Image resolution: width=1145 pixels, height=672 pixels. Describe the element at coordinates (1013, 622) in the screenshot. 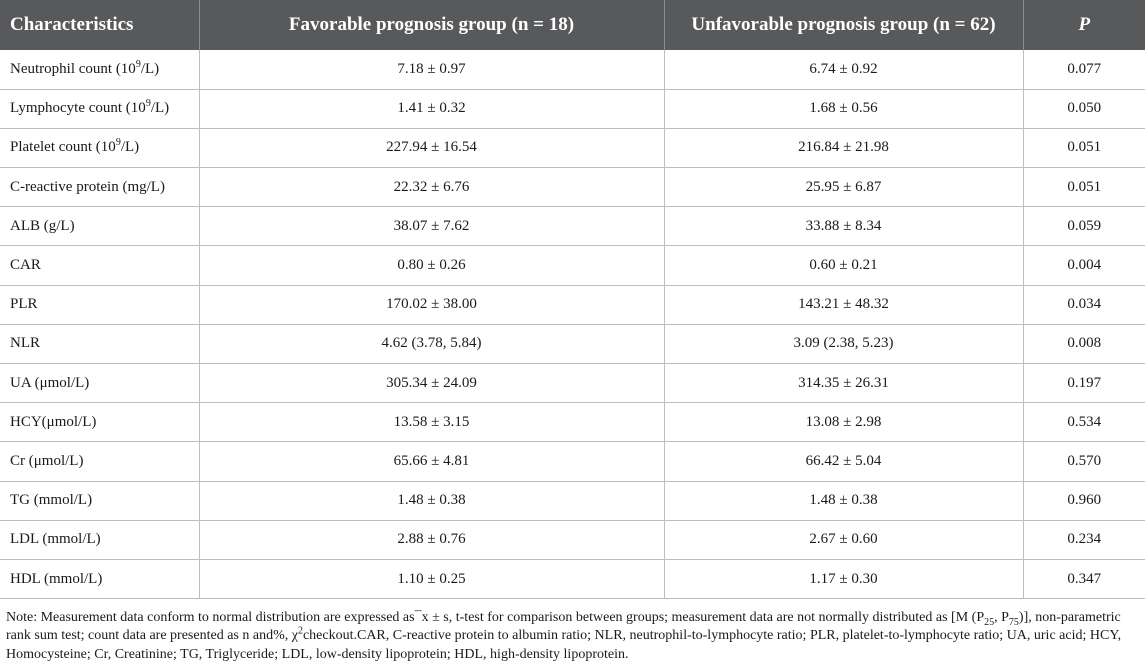

I see `note-sub-75: 75` at that location.